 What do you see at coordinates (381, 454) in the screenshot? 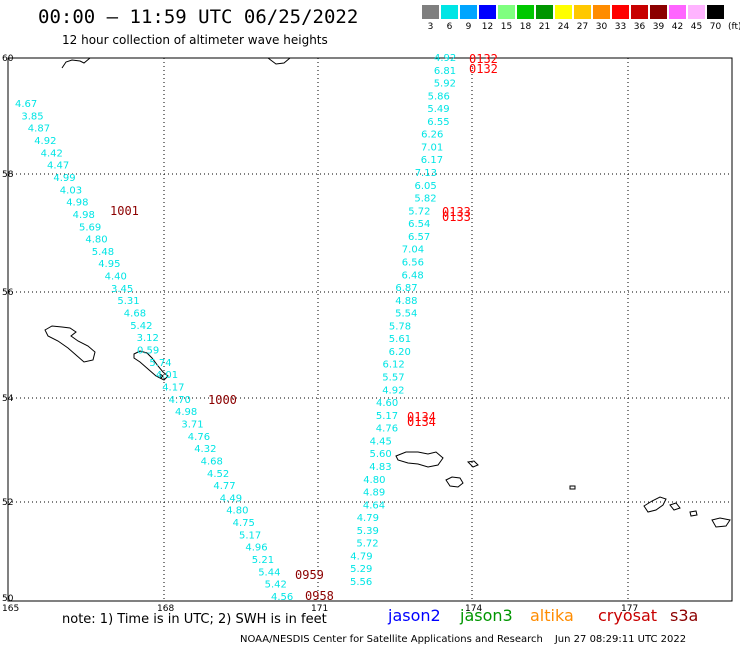
I see `wave-height-value: 5.60` at bounding box center [381, 454].